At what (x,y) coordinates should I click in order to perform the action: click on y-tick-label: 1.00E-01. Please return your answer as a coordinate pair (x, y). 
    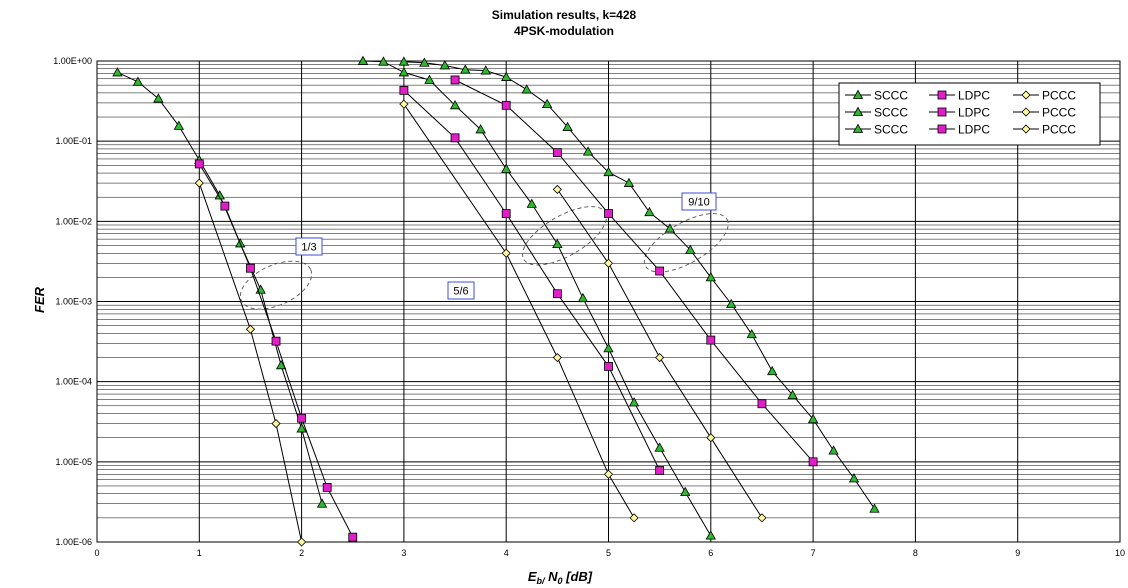
    Looking at the image, I should click on (73, 141).